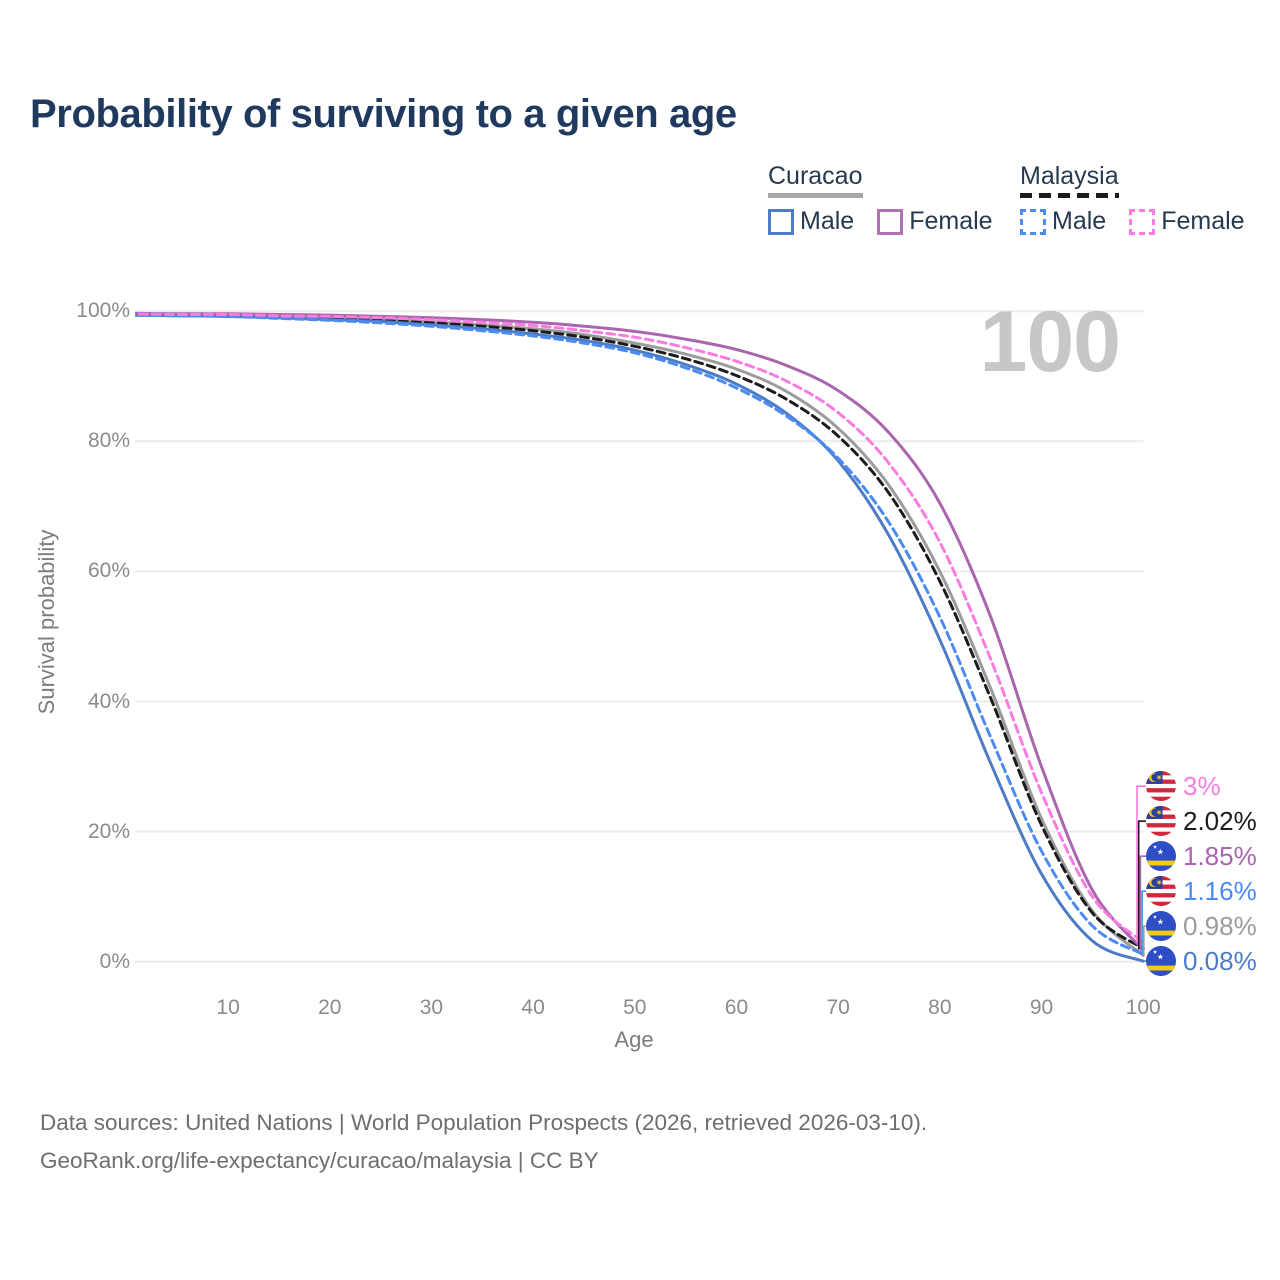 Image resolution: width=1280 pixels, height=1280 pixels. I want to click on legend-item-curacao-male: Male, so click(811, 221).